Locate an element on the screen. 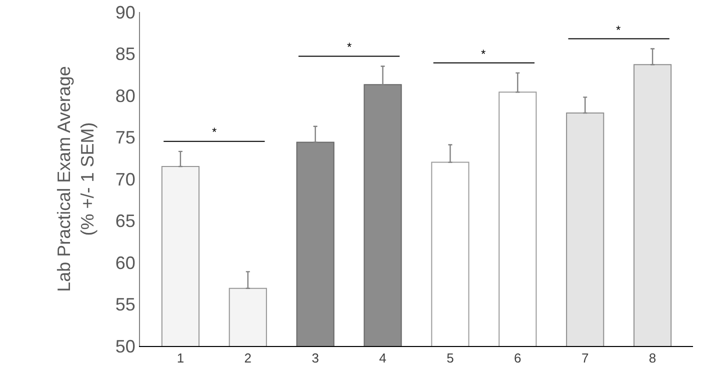  x-tick-label: 7 is located at coordinates (585, 358).